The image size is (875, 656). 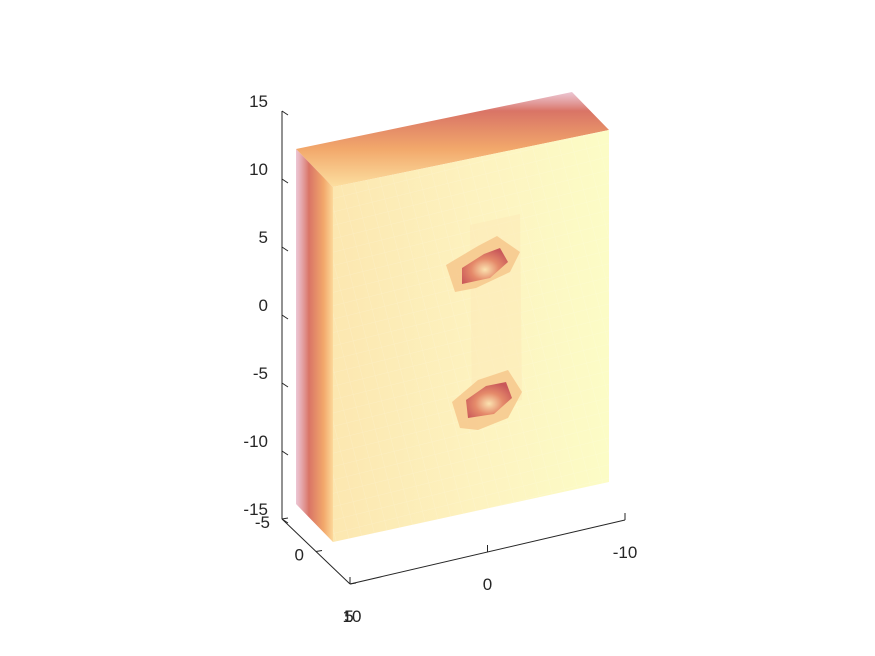 I want to click on x-tick-label: -10, so click(x=625, y=552).